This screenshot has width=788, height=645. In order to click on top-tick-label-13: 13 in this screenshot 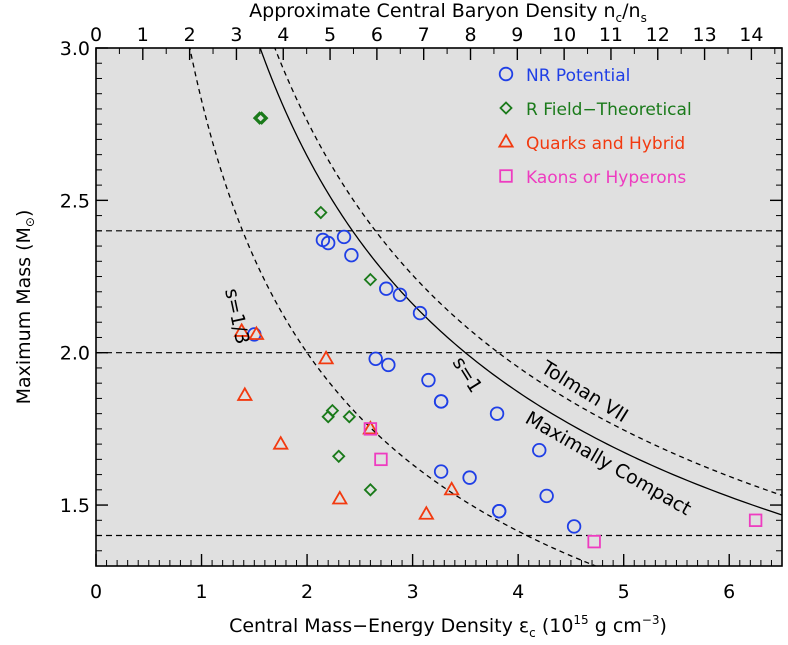, I will do `click(704, 35)`.